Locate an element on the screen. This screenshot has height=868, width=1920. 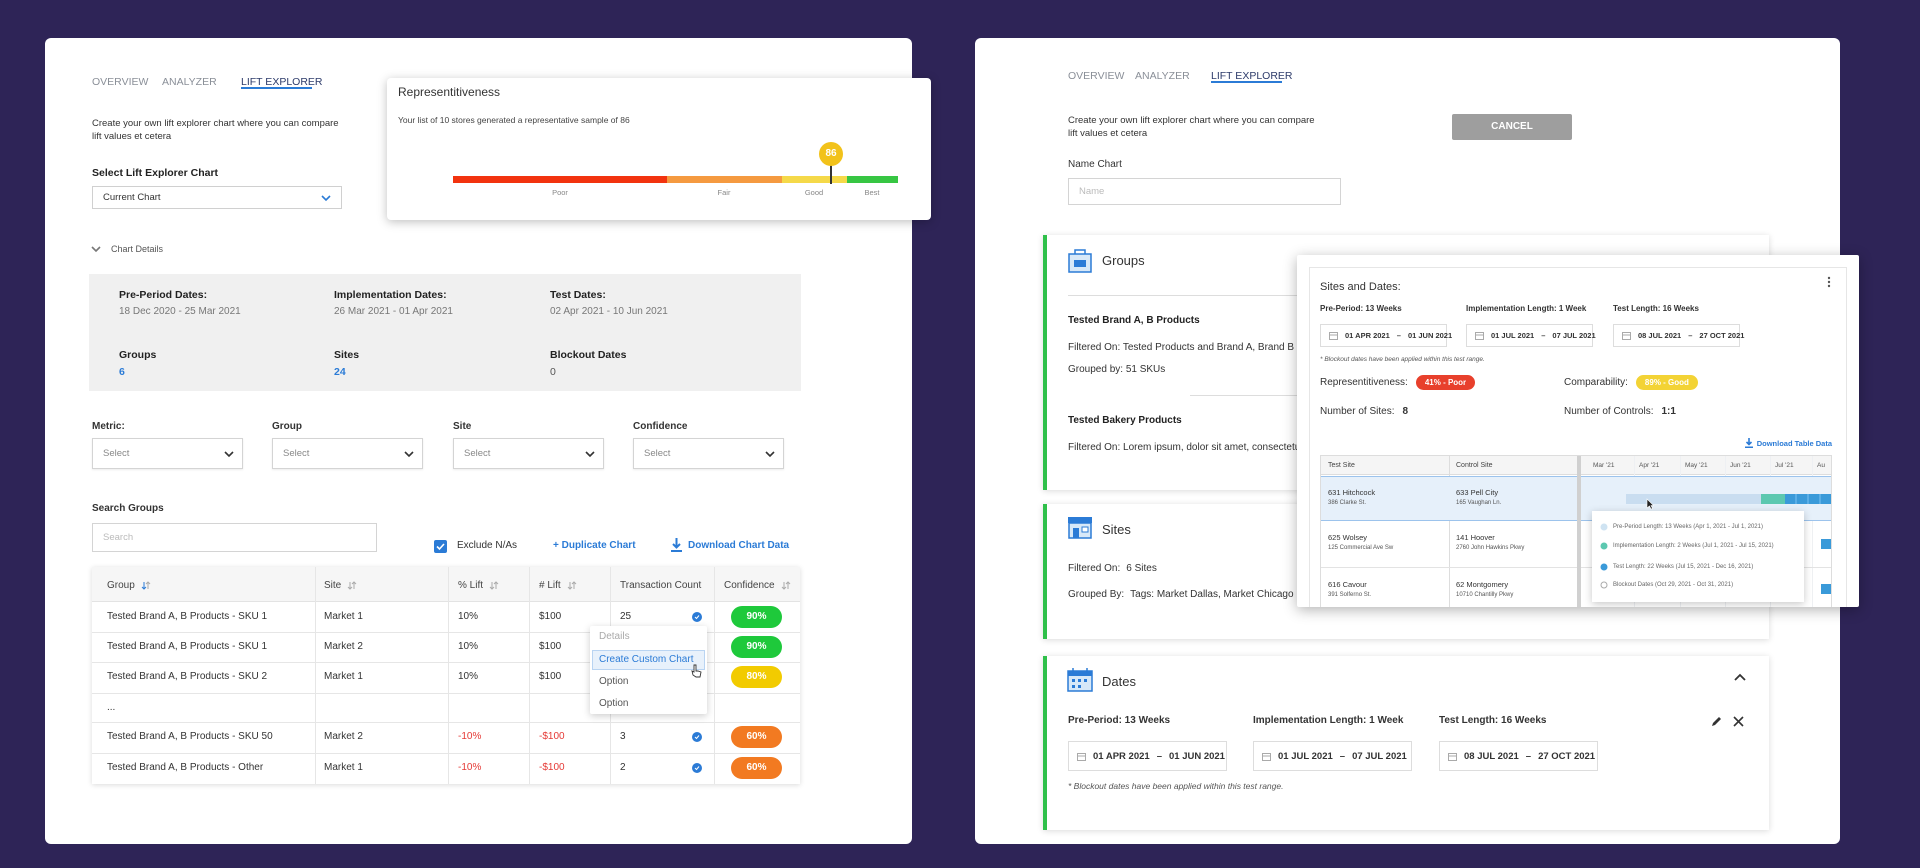
sort-icon is located at coordinates (572, 585).